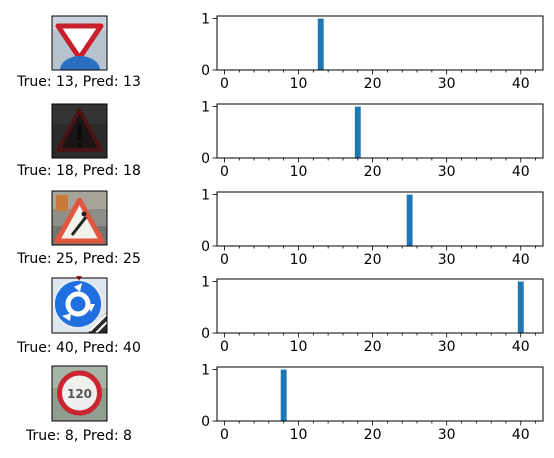  What do you see at coordinates (373, 172) in the screenshot?
I see `x-tick-label-row-1: 20` at bounding box center [373, 172].